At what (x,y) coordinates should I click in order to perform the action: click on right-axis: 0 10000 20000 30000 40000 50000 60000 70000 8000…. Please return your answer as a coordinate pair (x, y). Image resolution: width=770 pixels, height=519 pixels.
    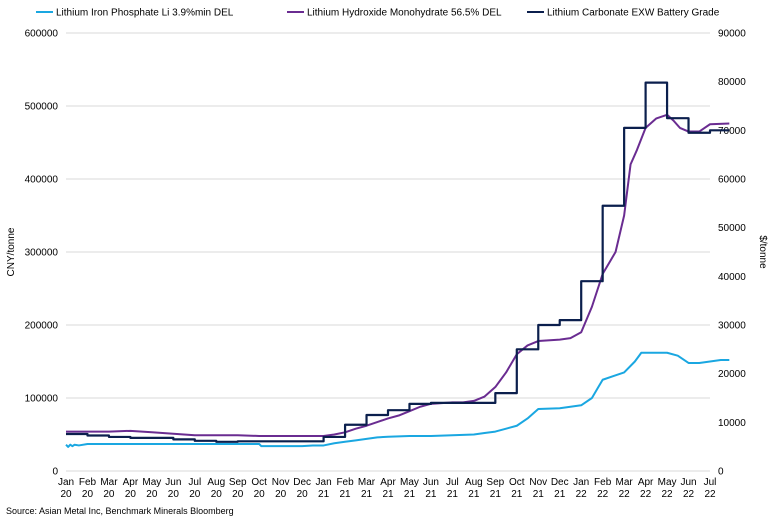
    Looking at the image, I should click on (732, 253).